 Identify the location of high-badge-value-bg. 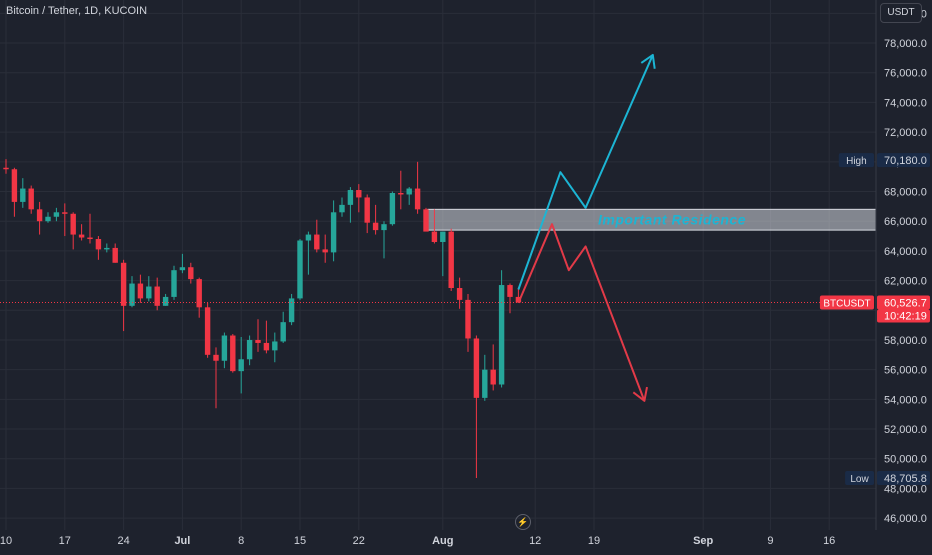
(903, 160).